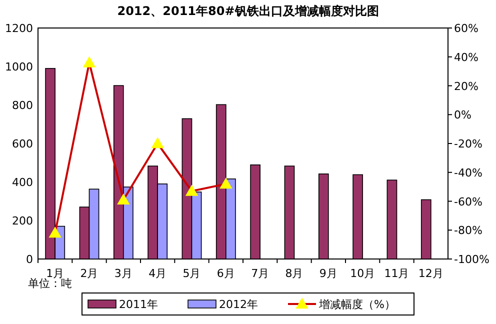 The image size is (496, 324). What do you see at coordinates (363, 273) in the screenshot?
I see `x-tick-label: 10月` at bounding box center [363, 273].